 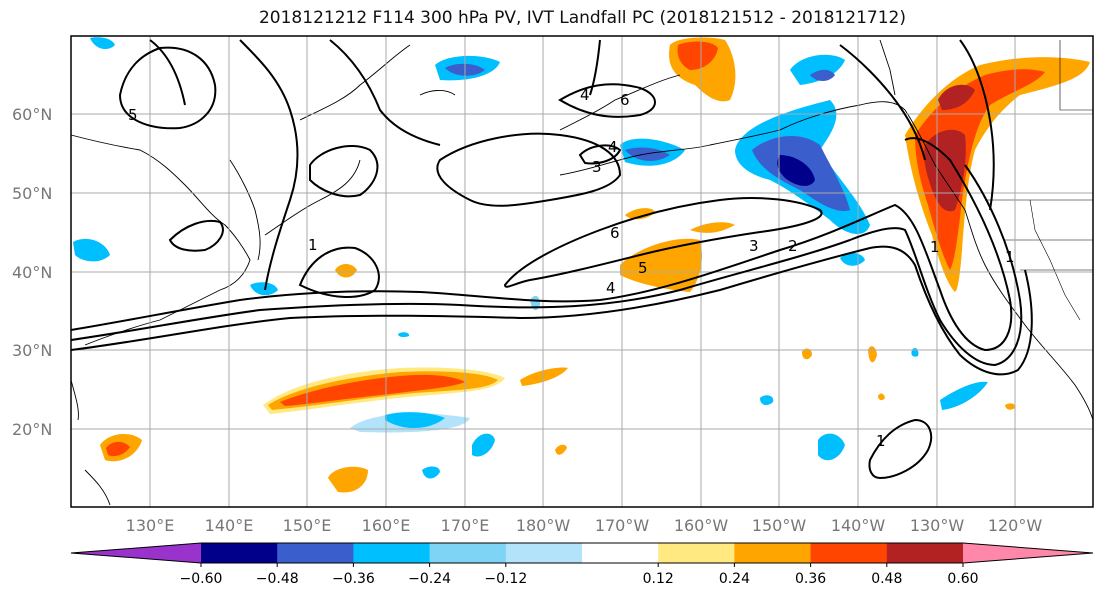 What do you see at coordinates (734, 579) in the screenshot?
I see `colorbar-tick-label: 0.24` at bounding box center [734, 579].